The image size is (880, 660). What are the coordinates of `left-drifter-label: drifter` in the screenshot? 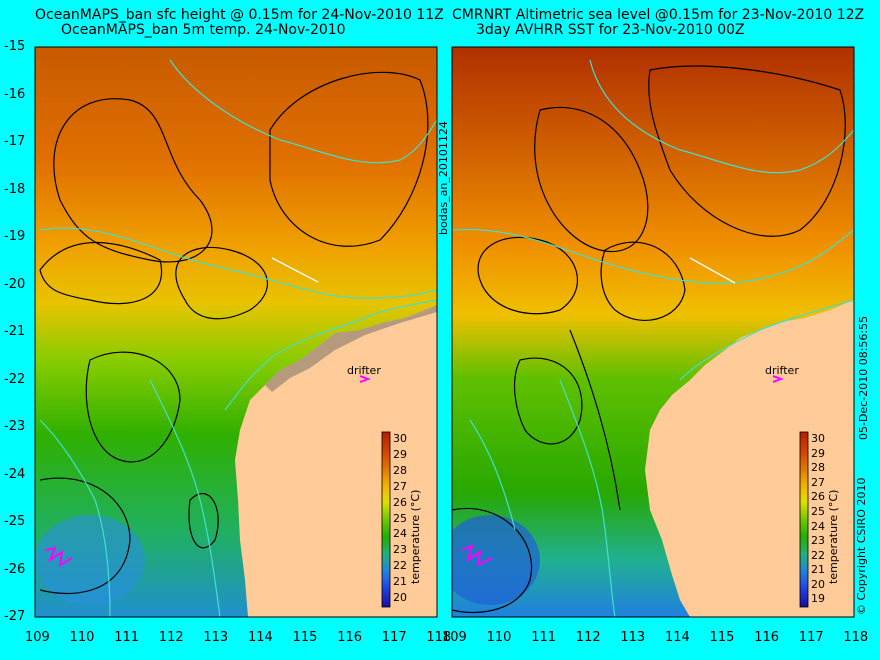 It's located at (364, 370).